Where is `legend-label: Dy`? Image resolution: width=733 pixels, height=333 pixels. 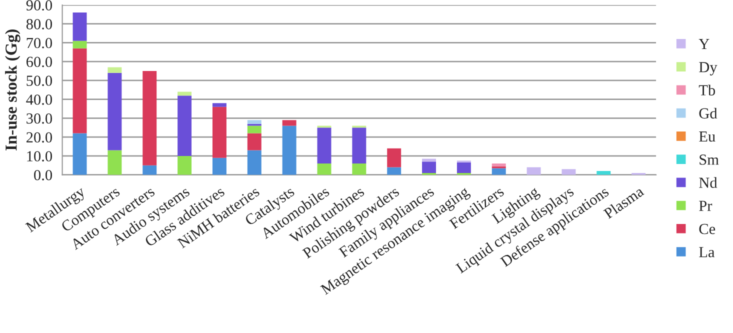 legend-label: Dy is located at coordinates (708, 69).